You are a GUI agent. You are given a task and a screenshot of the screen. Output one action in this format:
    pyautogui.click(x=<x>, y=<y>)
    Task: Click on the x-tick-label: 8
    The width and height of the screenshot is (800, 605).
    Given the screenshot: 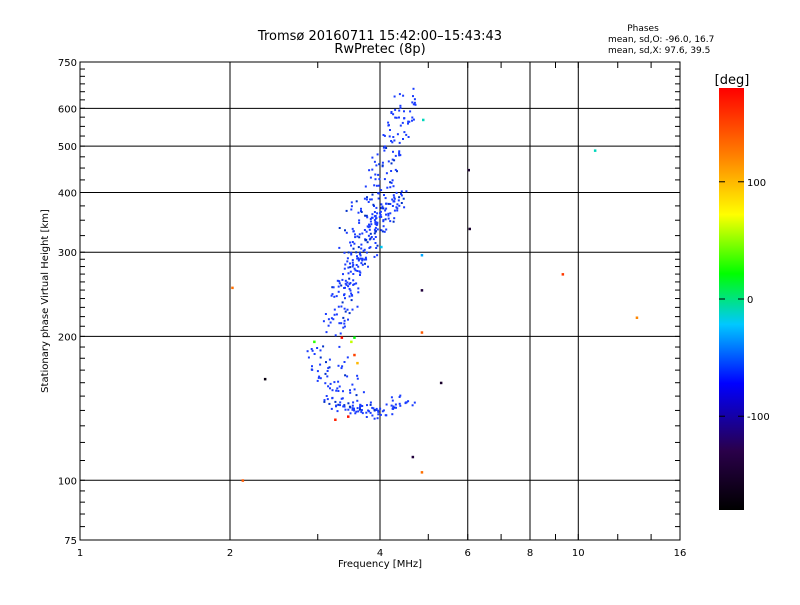 What is the action you would take?
    pyautogui.click(x=530, y=553)
    